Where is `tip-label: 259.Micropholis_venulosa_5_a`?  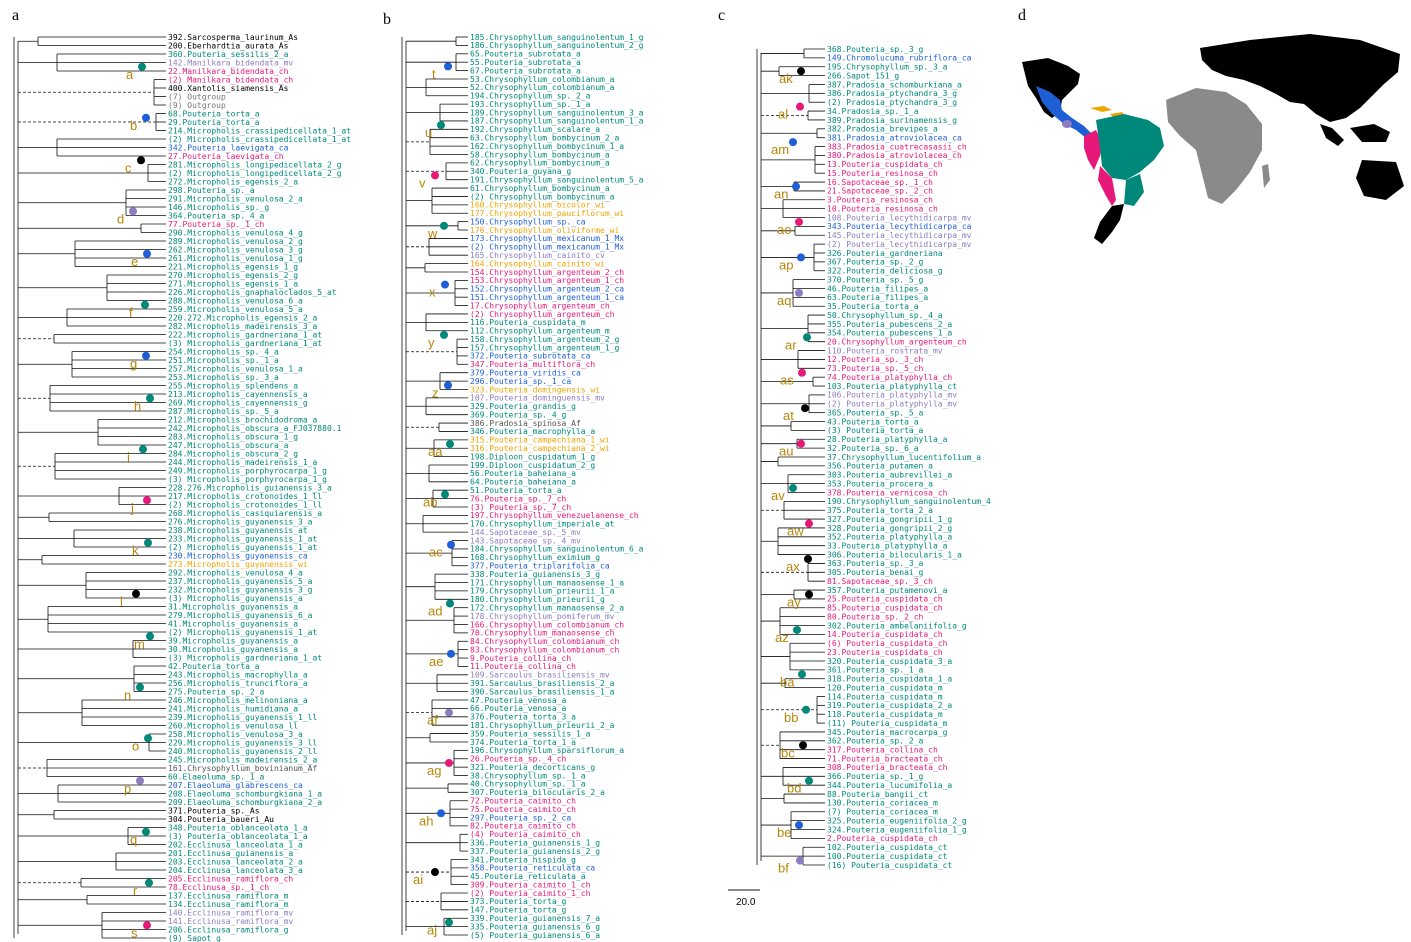 tip-label: 259.Micropholis_venulosa_5_a is located at coordinates (235, 309).